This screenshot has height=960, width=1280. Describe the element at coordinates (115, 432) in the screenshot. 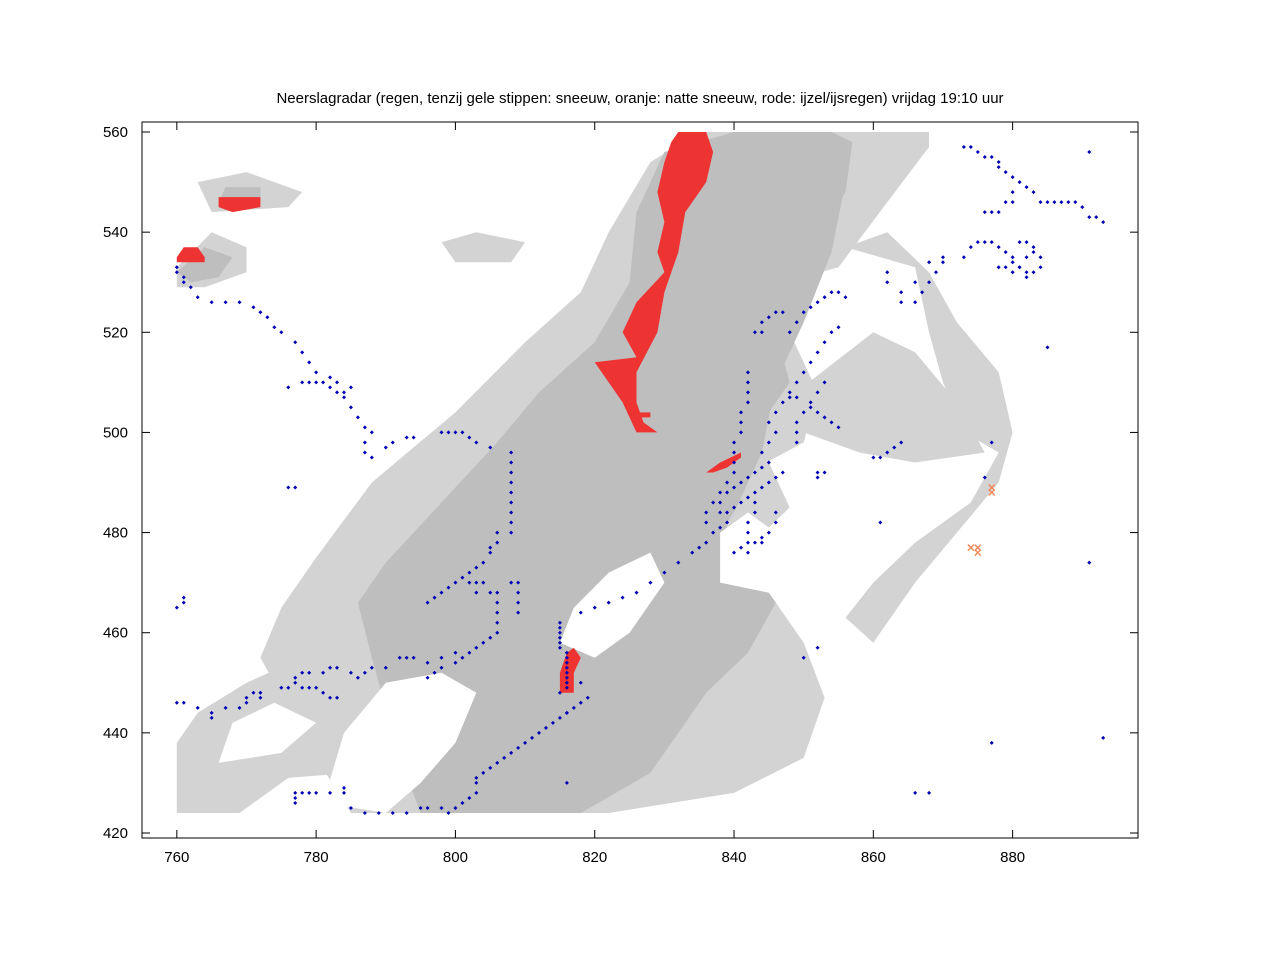

I see `y-tick-label: 500` at that location.